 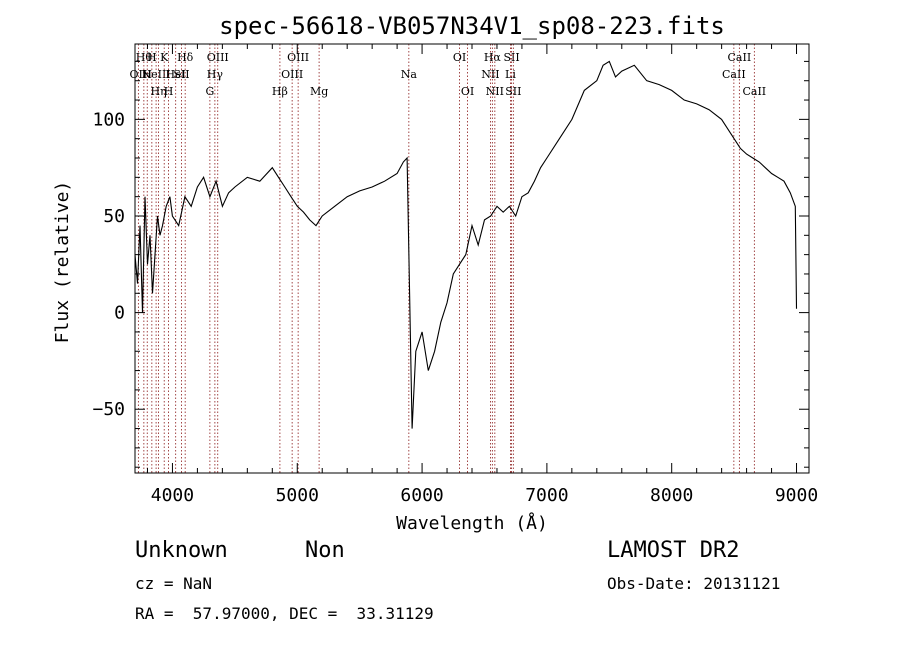 I want to click on x-tick-label: 8000, so click(x=671, y=495).